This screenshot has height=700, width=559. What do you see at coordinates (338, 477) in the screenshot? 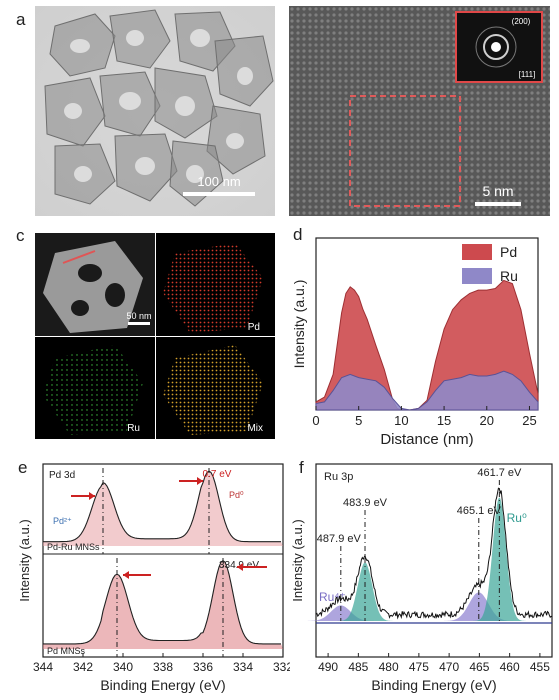
I see `title-f: Ru 3p` at bounding box center [338, 477].